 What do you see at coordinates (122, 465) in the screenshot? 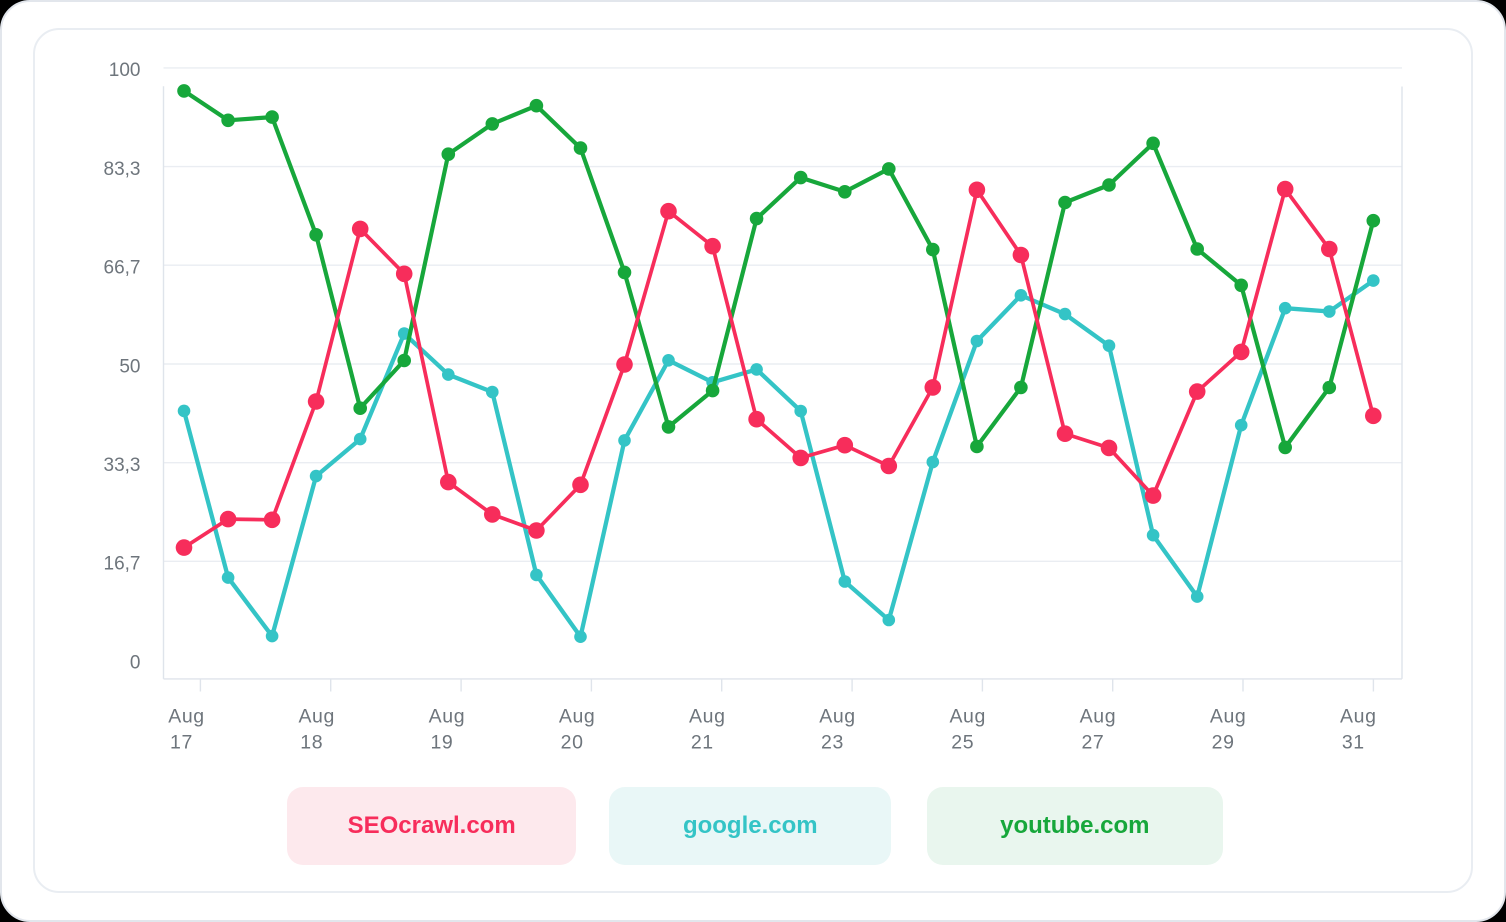
I see `svg-text: 33,3` at bounding box center [122, 465].